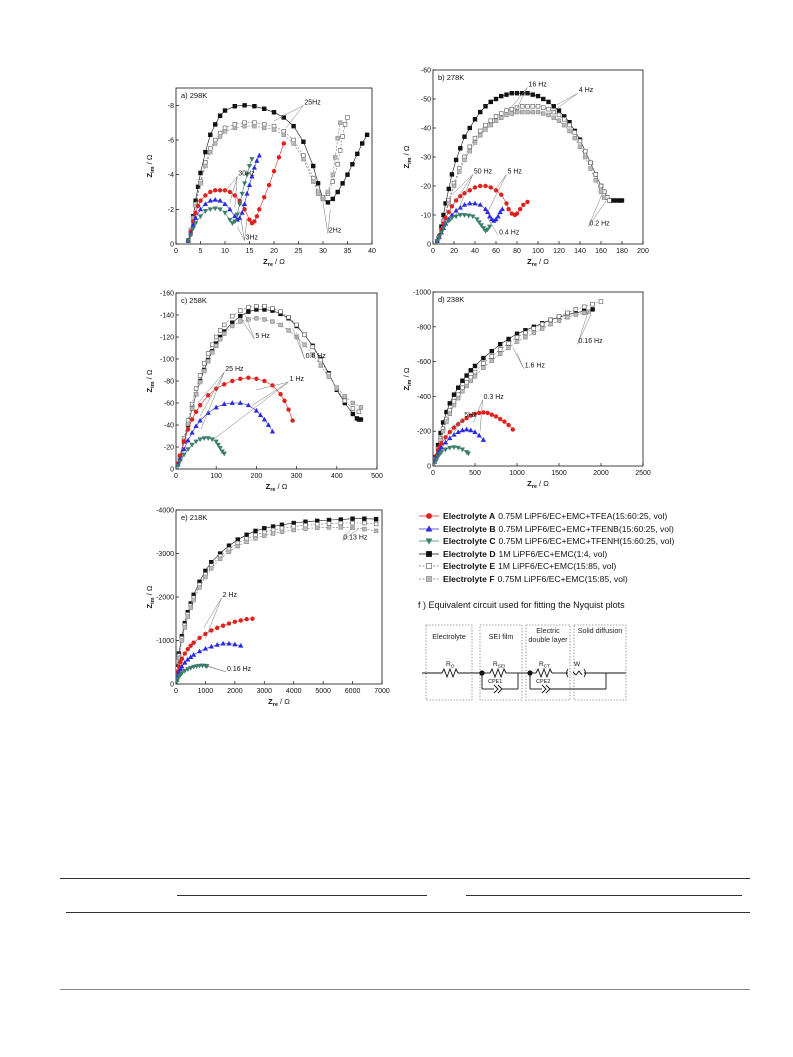  Describe the element at coordinates (250, 251) in the screenshot. I see `x-tick-label: 15` at that location.